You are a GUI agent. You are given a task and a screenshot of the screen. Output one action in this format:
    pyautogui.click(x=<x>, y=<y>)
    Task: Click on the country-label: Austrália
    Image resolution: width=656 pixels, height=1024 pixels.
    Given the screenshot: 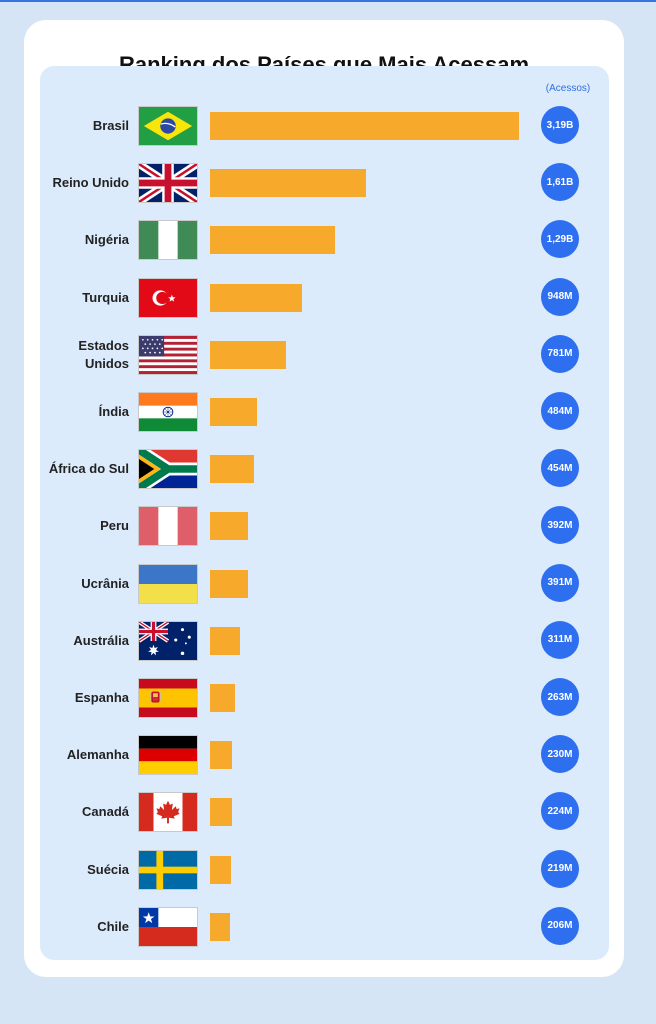 What is the action you would take?
    pyautogui.click(x=101, y=640)
    